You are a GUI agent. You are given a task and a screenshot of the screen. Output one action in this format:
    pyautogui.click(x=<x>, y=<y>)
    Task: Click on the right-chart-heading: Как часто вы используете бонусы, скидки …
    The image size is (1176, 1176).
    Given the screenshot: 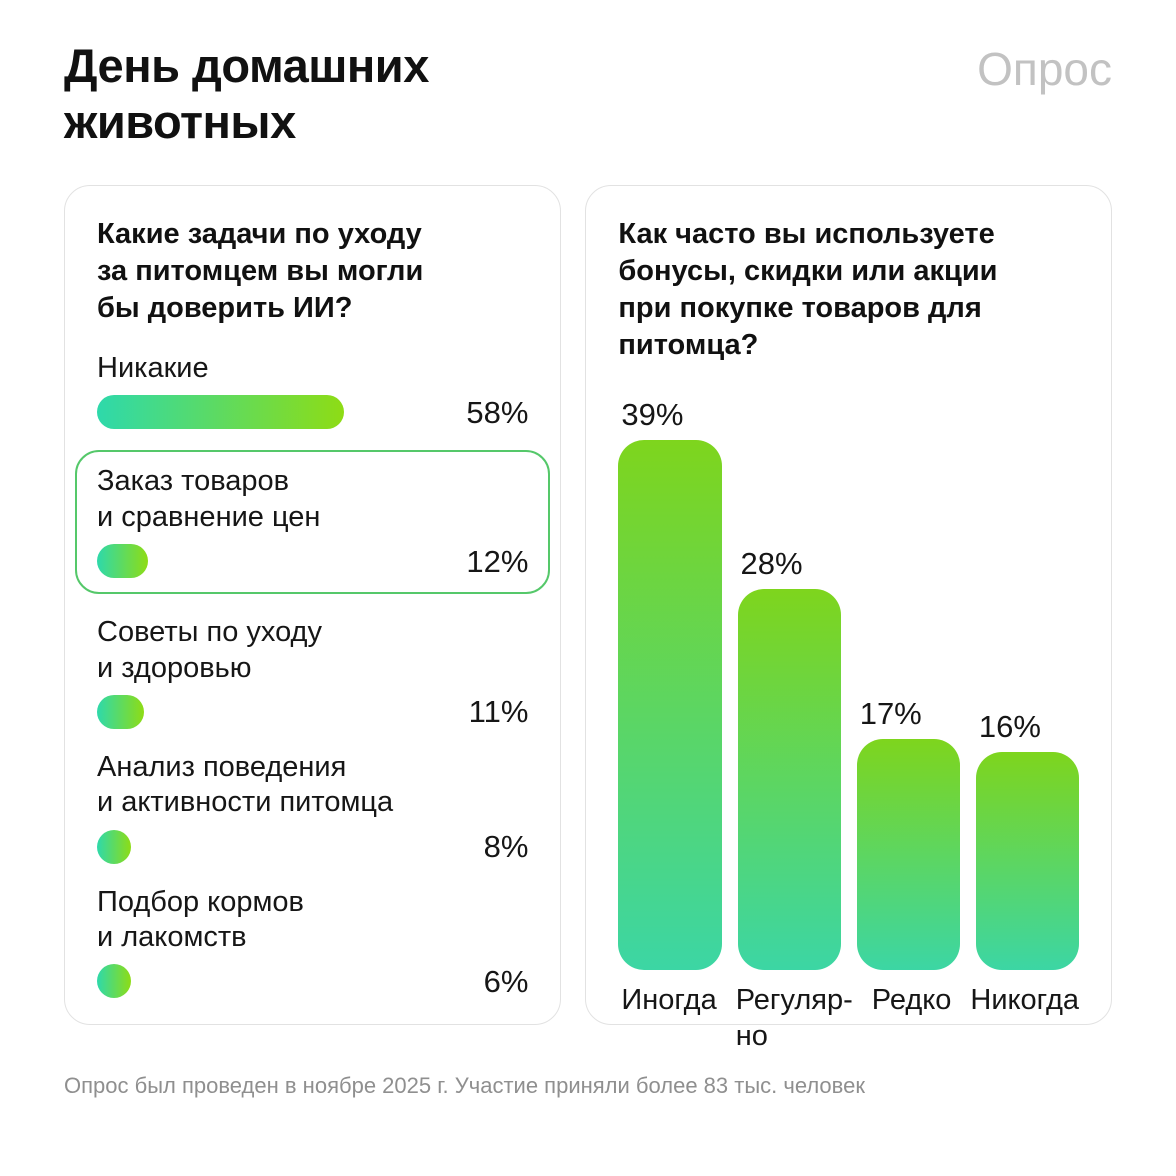 What is the action you would take?
    pyautogui.click(x=808, y=289)
    